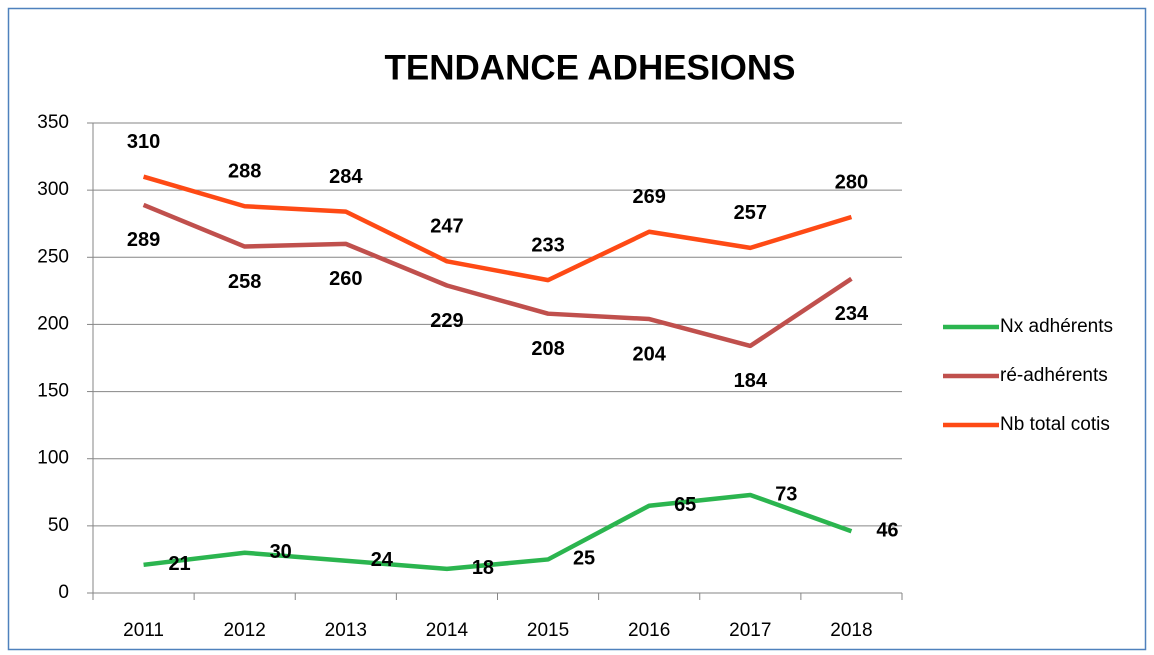  Describe the element at coordinates (281, 552) in the screenshot. I see `data-label: 30` at that location.